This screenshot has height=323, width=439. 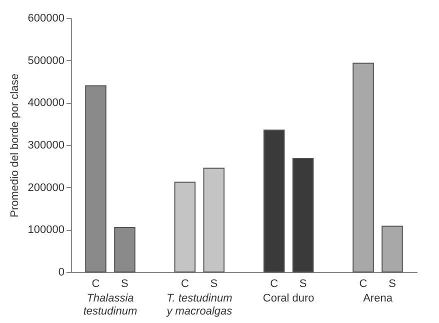 I want to click on x-tick-label: T. testudinum y macroalgas, so click(x=199, y=305).